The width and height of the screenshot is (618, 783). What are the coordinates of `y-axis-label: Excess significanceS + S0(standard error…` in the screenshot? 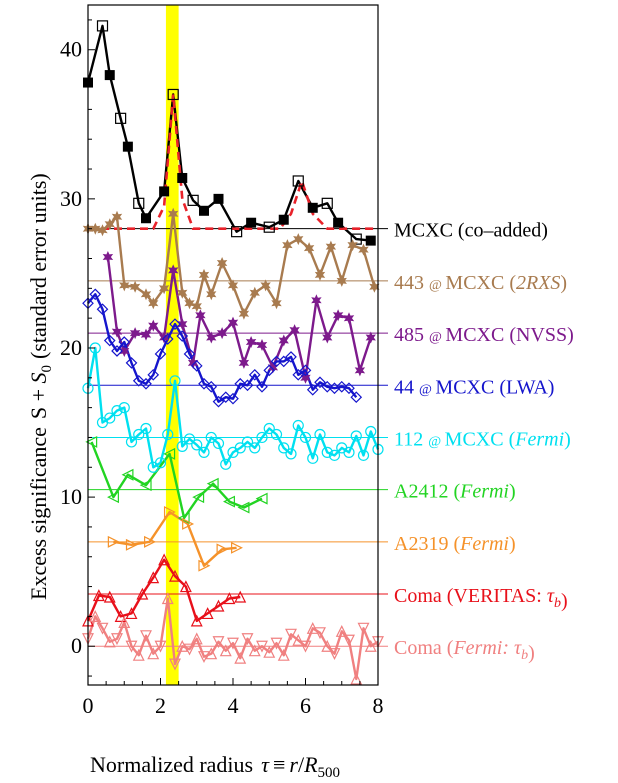 It's located at (40, 386).